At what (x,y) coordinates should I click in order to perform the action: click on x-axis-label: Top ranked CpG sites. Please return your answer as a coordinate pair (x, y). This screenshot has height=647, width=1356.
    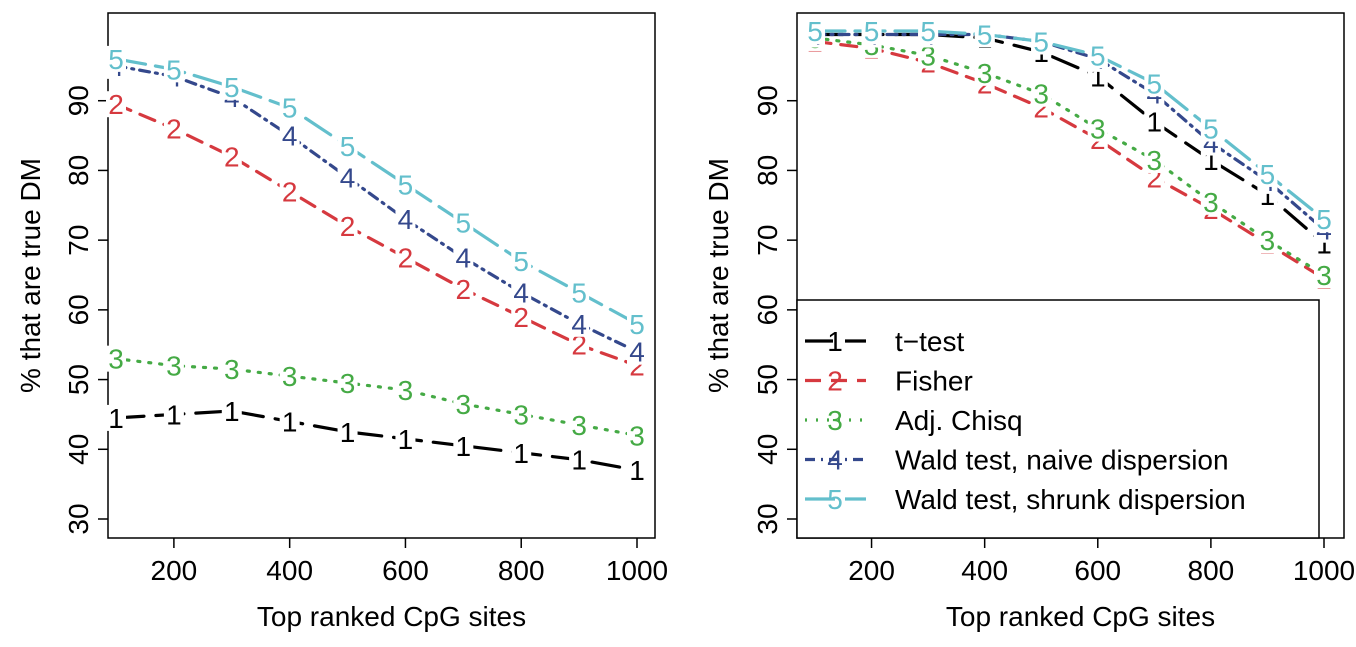
    Looking at the image, I should click on (1080, 616).